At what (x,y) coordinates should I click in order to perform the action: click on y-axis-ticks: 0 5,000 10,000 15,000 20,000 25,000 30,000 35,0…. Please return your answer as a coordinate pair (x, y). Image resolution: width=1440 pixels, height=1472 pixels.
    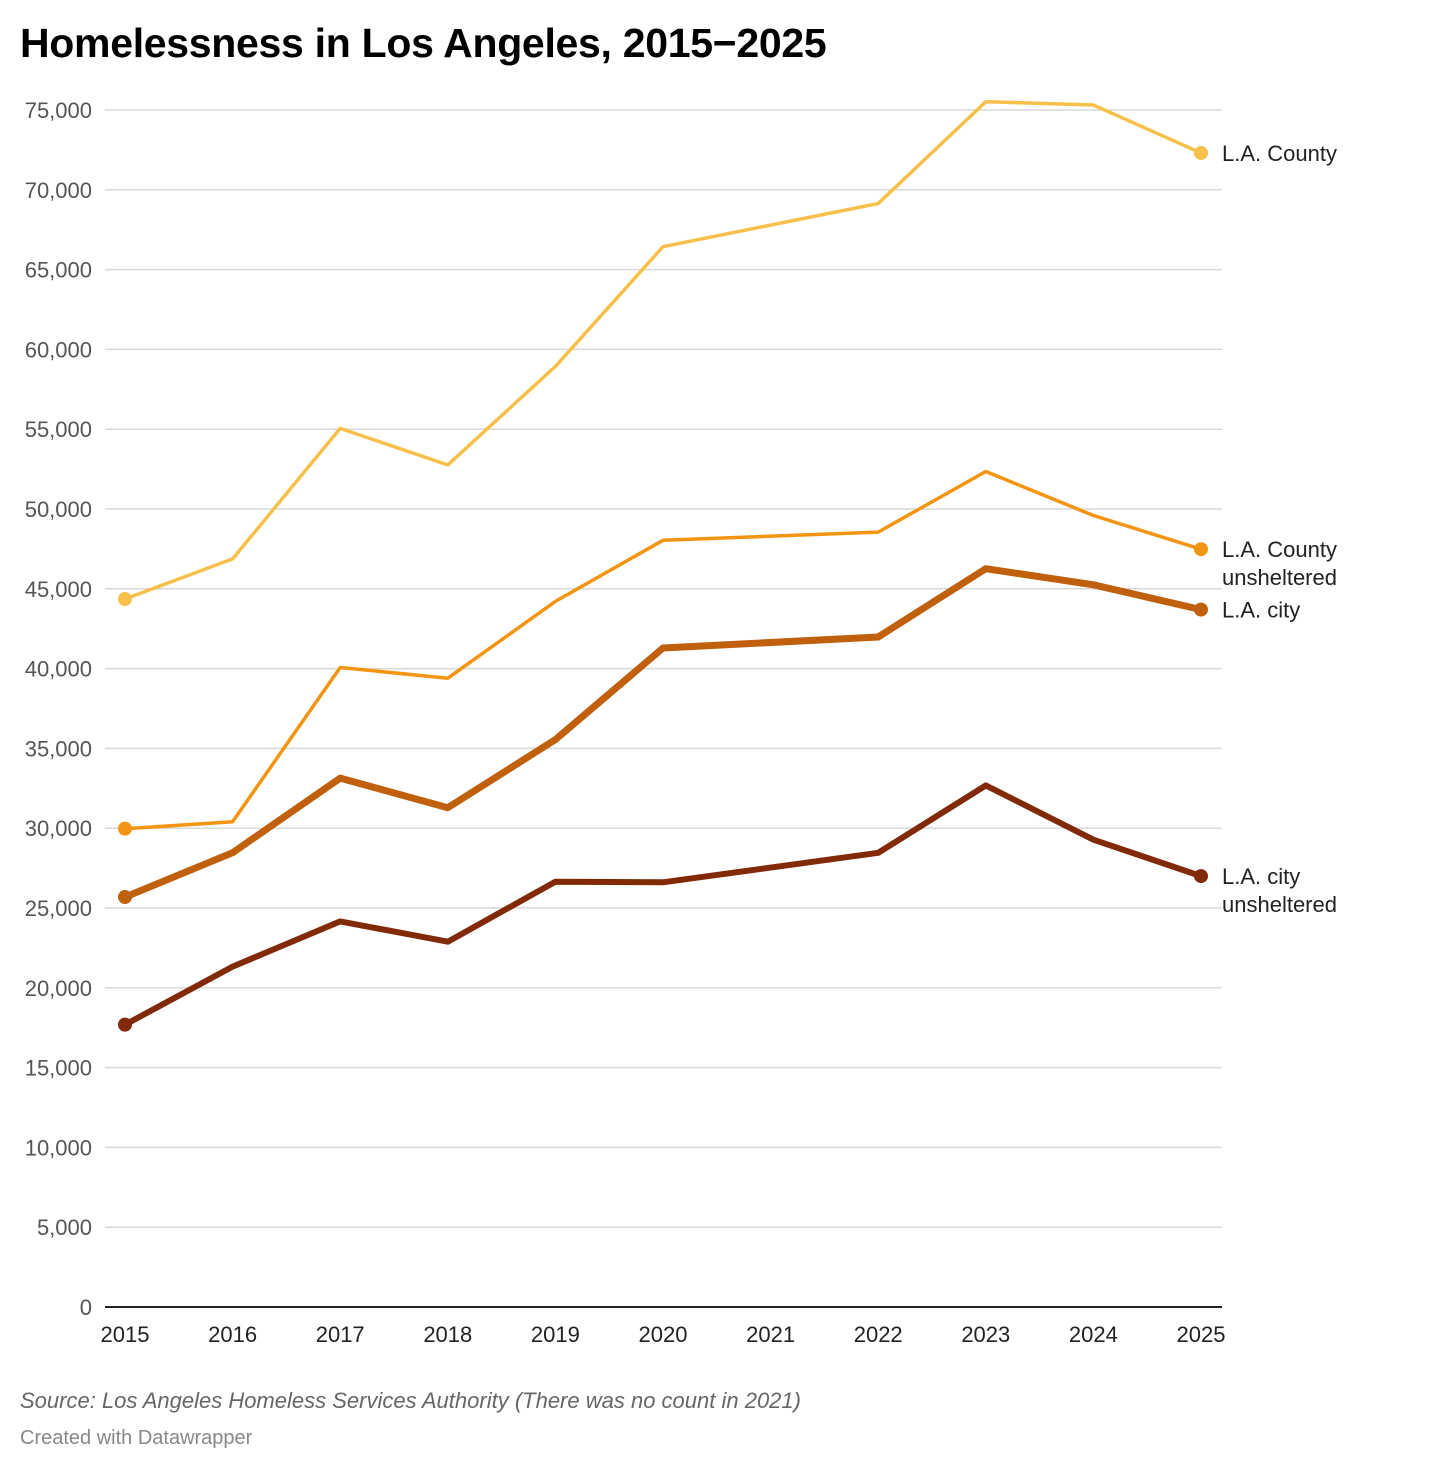
    Looking at the image, I should click on (58, 709).